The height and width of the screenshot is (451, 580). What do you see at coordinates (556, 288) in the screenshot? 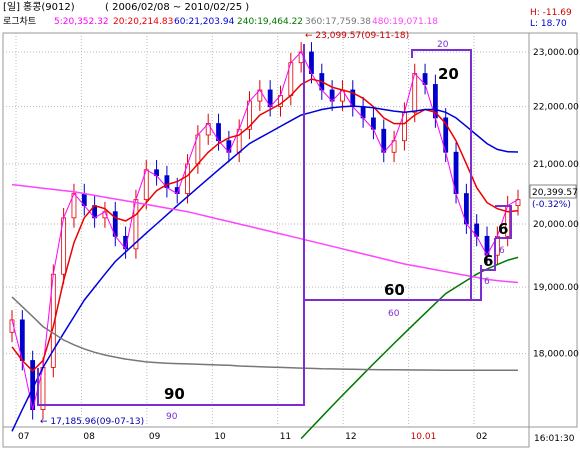
I see `y-tick-label: 19,000.00` at bounding box center [556, 288].